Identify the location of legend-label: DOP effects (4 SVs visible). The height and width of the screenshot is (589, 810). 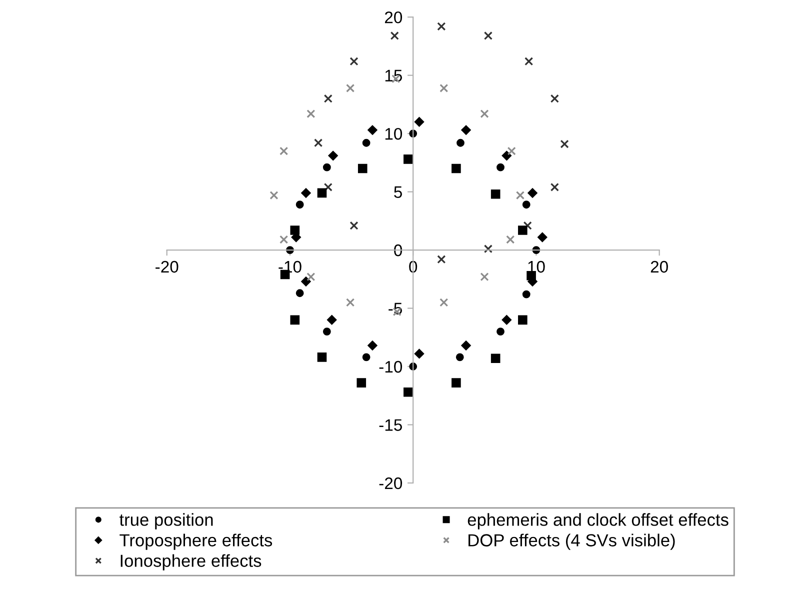
(571, 542).